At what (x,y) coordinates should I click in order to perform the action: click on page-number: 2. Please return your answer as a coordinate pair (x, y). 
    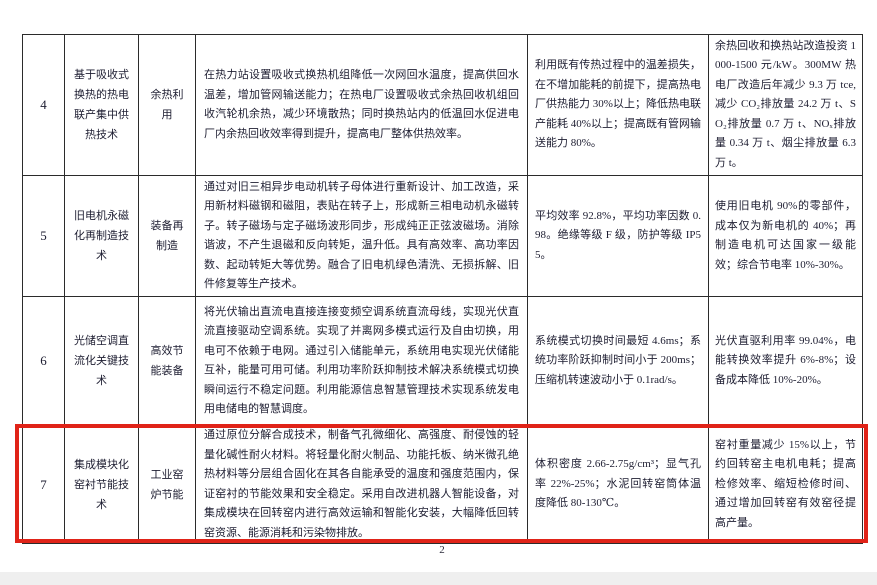
    Looking at the image, I should click on (442, 550).